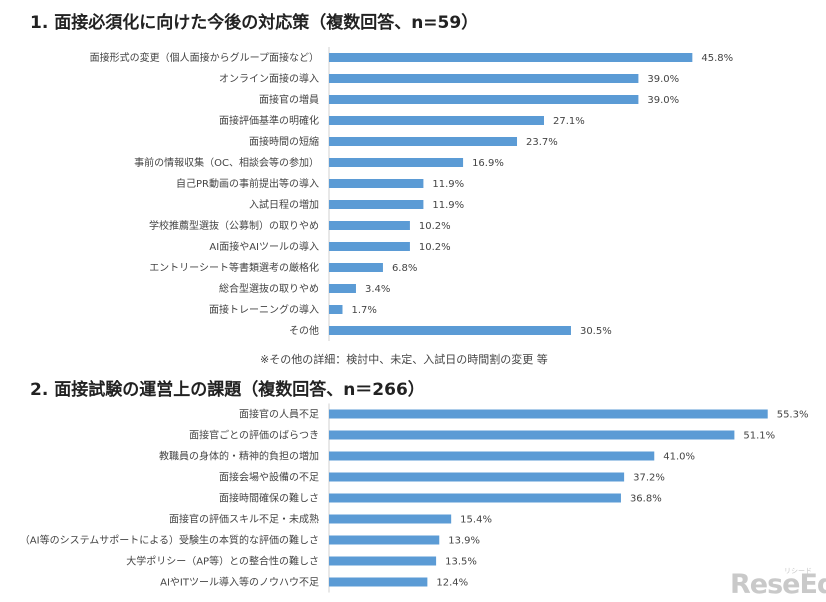  What do you see at coordinates (488, 163) in the screenshot?
I see `value-label: 16.9%` at bounding box center [488, 163].